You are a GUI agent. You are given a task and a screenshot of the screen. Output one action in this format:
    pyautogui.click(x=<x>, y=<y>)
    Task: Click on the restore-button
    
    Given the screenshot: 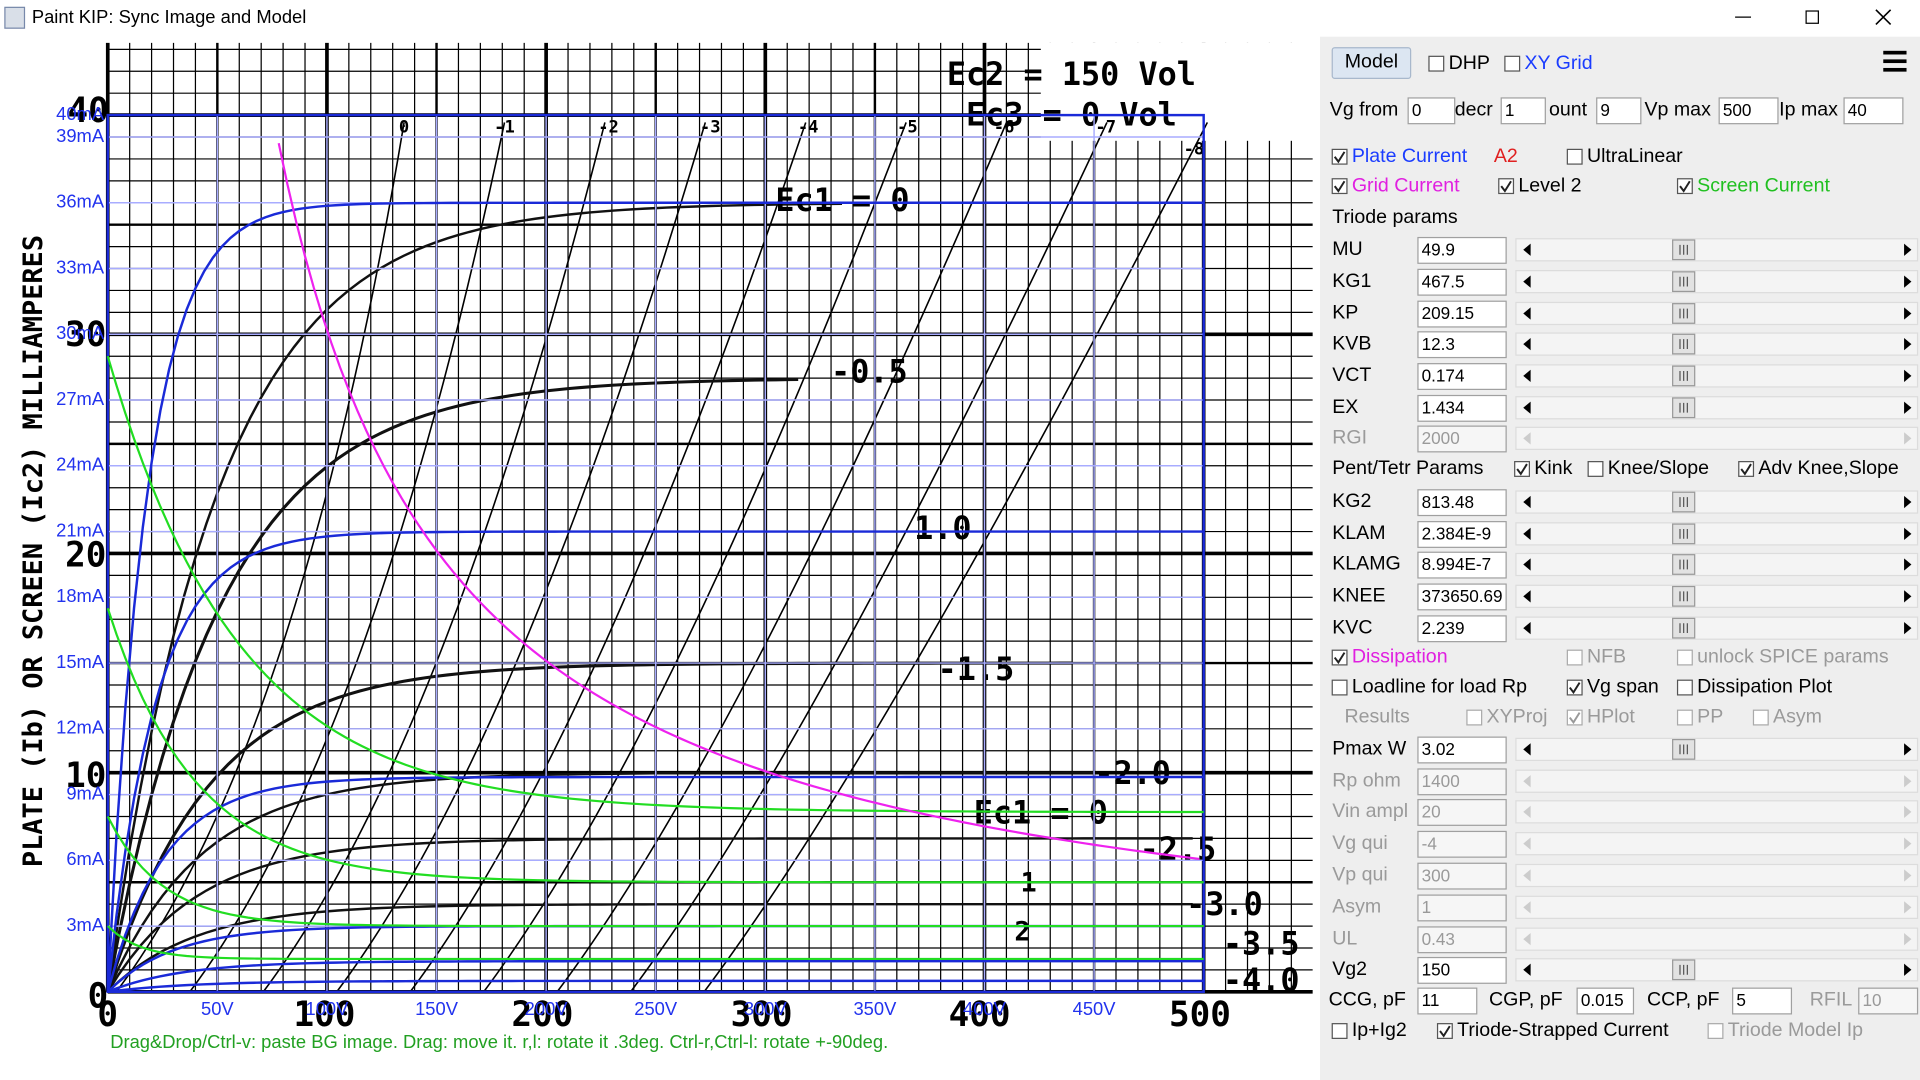 What is the action you would take?
    pyautogui.click(x=1812, y=17)
    